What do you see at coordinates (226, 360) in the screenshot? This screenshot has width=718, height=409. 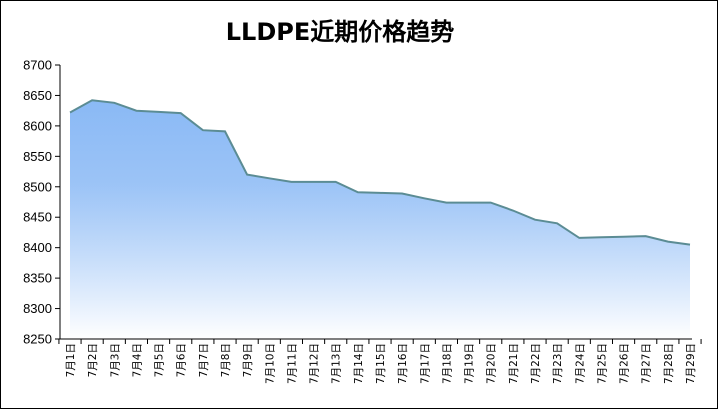 I see `x-tick-label: 7月8日` at bounding box center [226, 360].